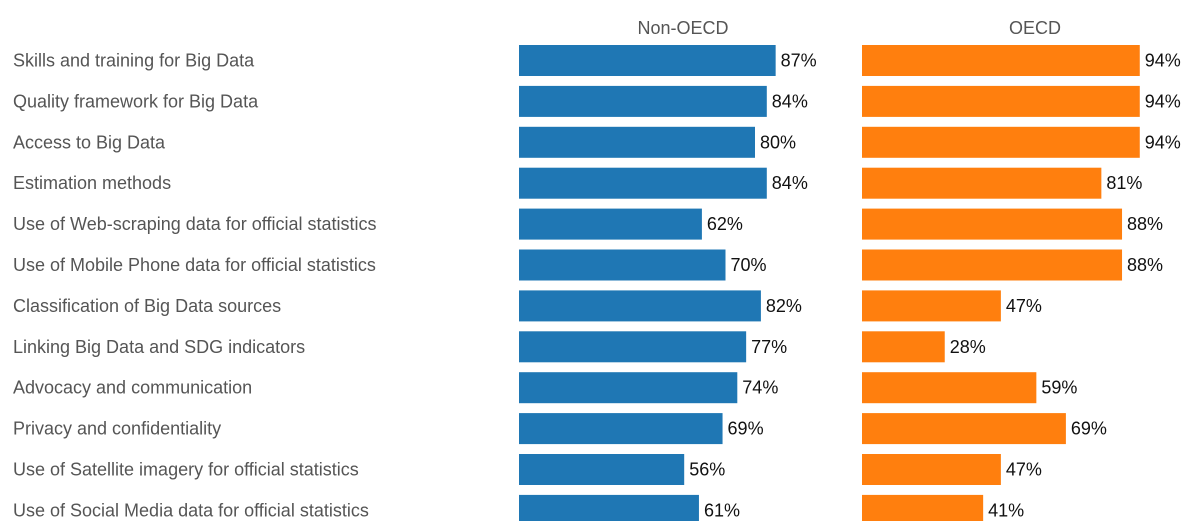 The width and height of the screenshot is (1189, 521). Describe the element at coordinates (1163, 142) in the screenshot. I see `value-label-oecd-access-to-big-data: 94%` at that location.